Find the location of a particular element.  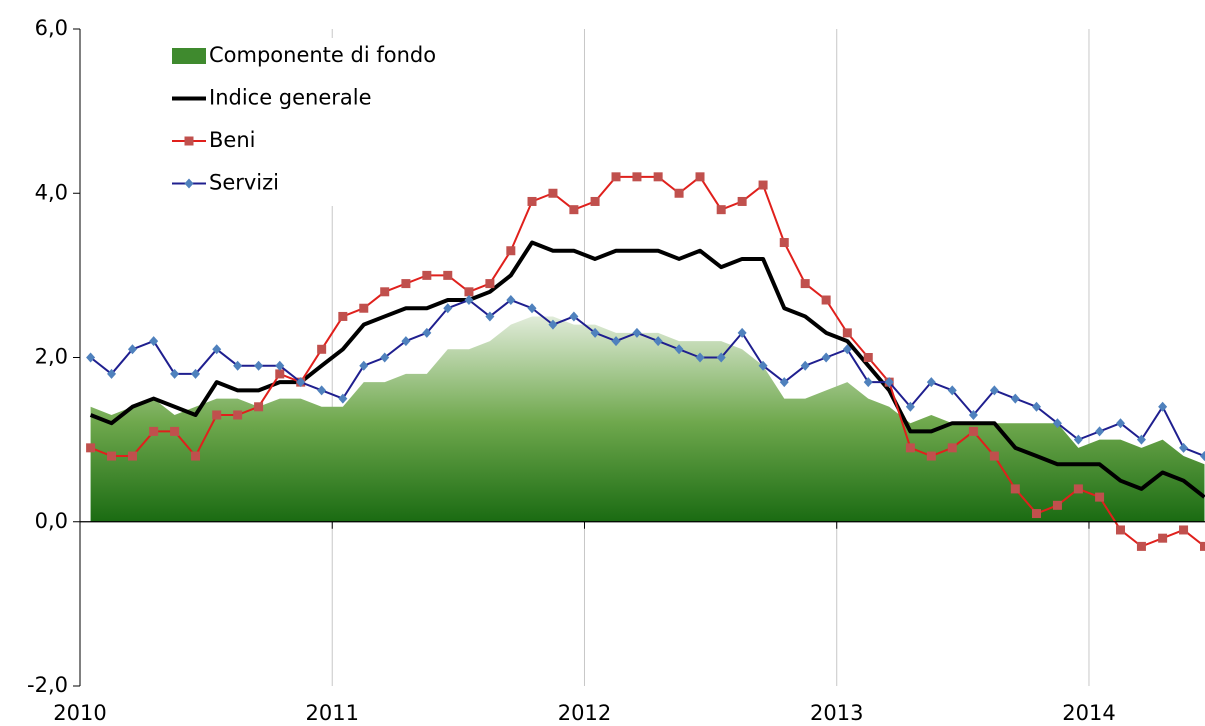

x-tick-label: 2014 is located at coordinates (1088, 713).